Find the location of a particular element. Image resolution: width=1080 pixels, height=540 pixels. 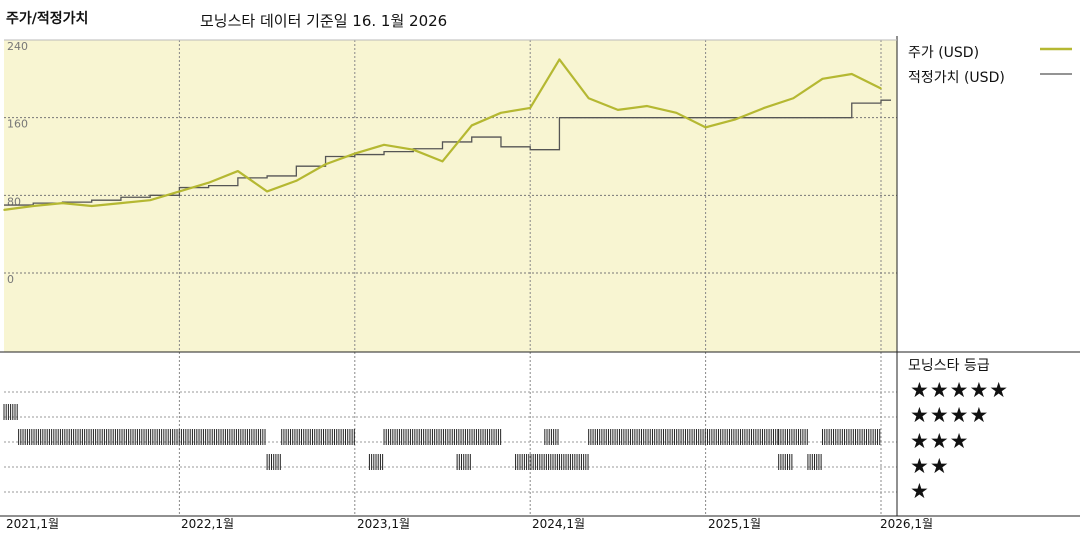

rating-level-3: ★★★ is located at coordinates (940, 441).